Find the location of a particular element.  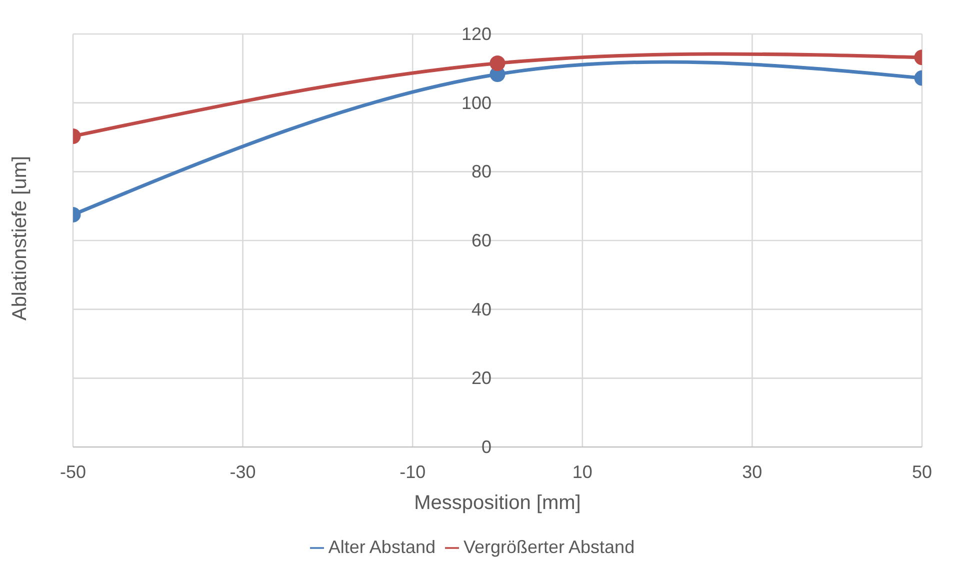

x-tick-label: -30 is located at coordinates (243, 472).